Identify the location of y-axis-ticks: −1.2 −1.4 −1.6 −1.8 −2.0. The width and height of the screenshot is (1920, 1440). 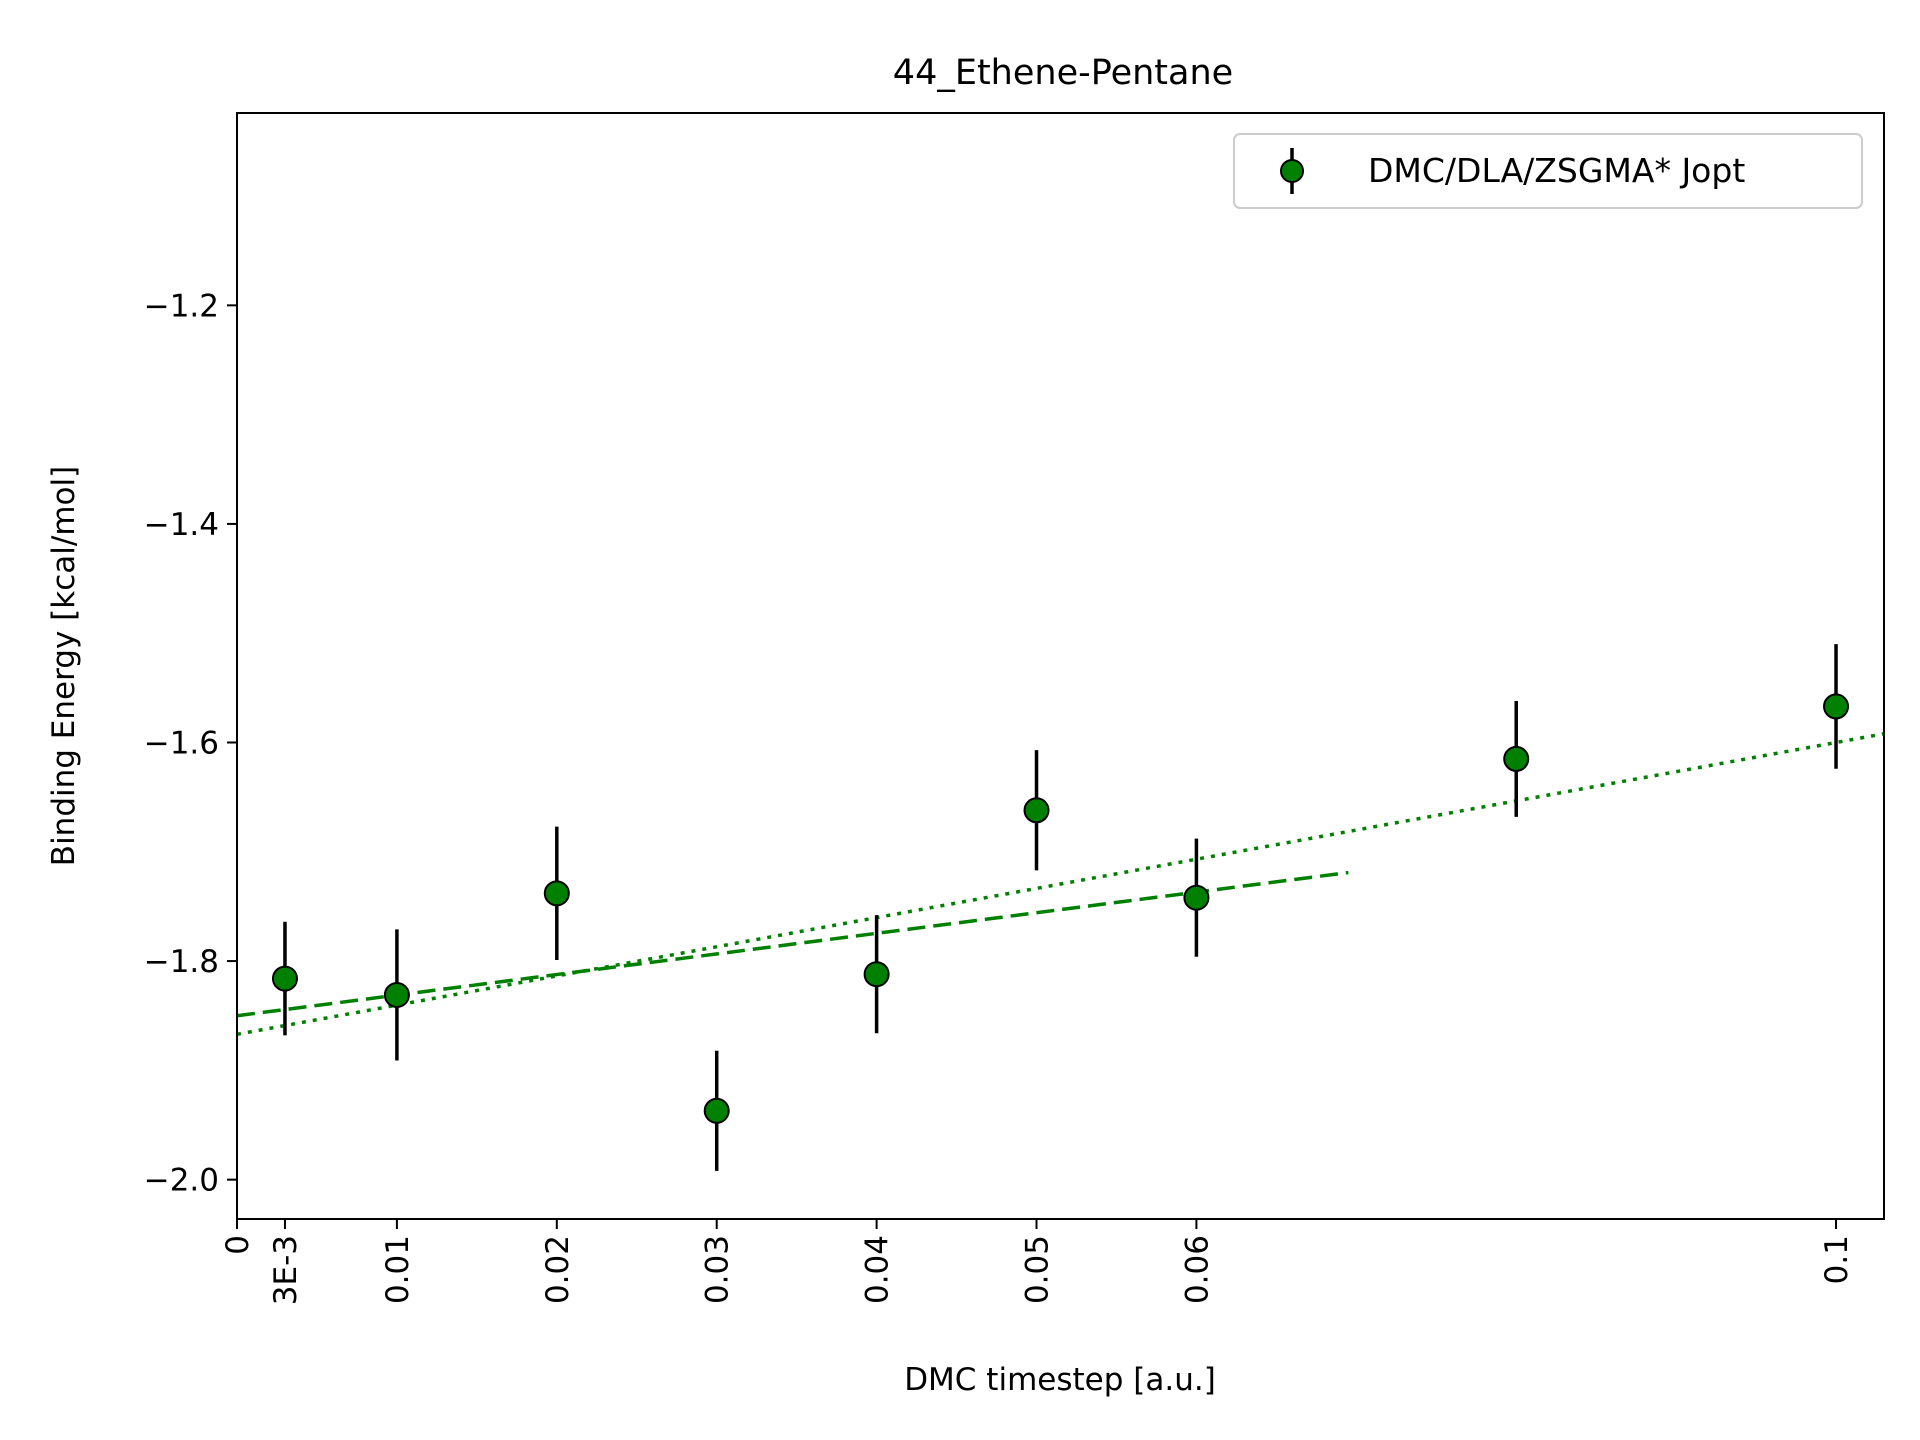
(190, 743).